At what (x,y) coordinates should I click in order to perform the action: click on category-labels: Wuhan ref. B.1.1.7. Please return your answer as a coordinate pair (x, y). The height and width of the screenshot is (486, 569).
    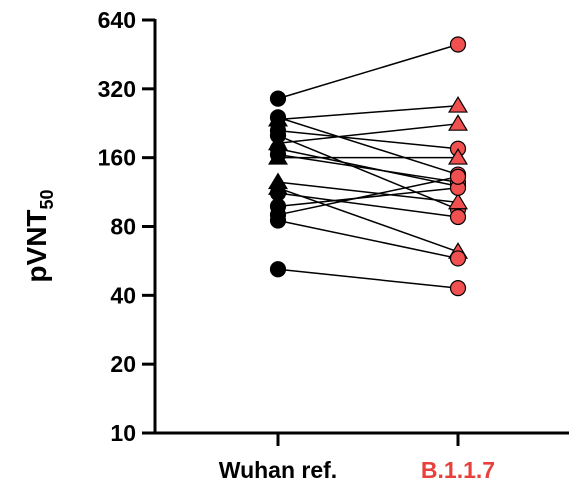
    Looking at the image, I should click on (357, 470).